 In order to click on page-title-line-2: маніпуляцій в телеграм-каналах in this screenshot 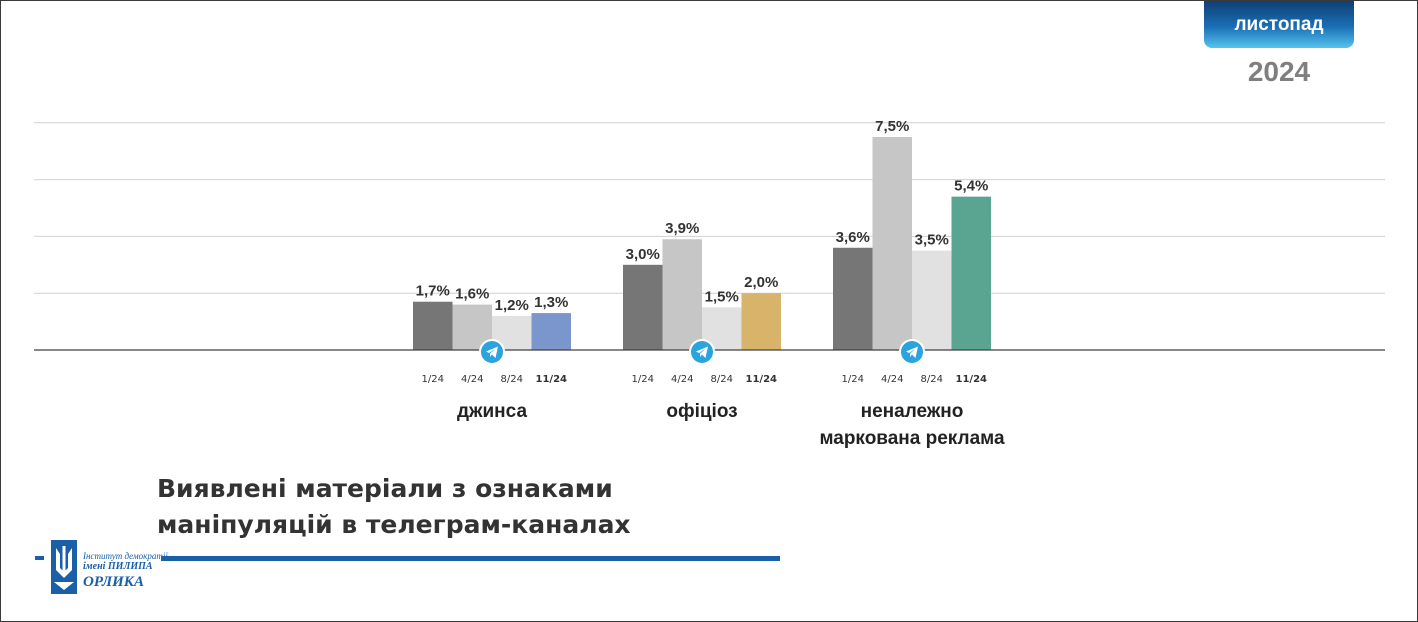, I will do `click(394, 524)`.